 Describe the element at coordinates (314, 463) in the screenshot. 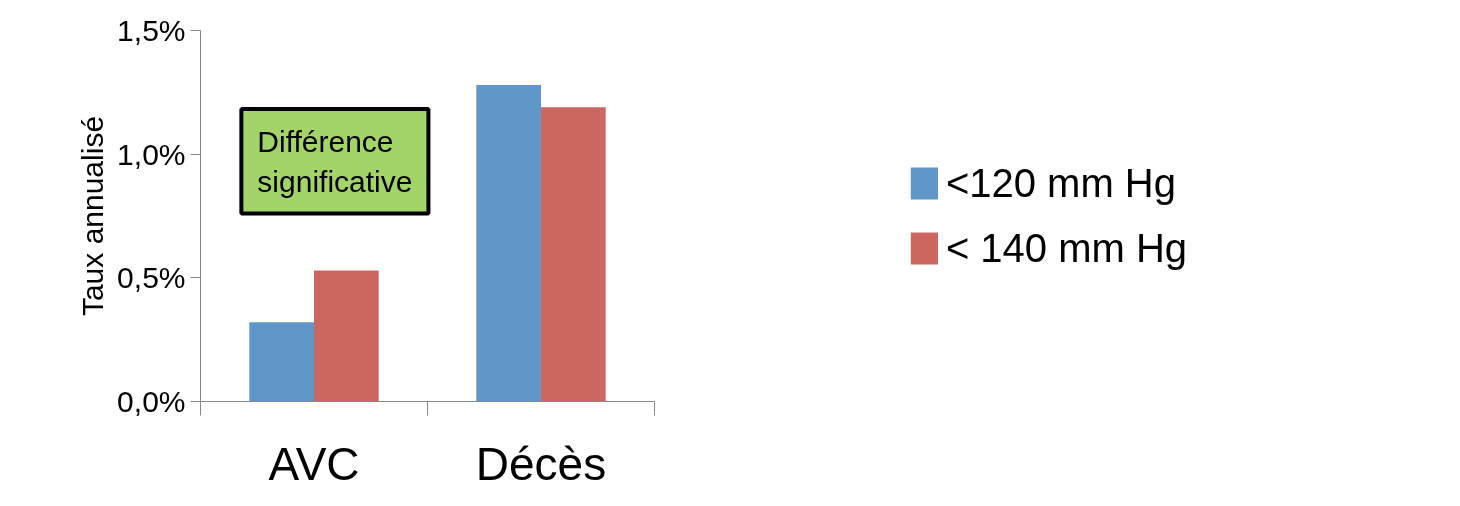

I see `x-tick-label: AVC` at that location.